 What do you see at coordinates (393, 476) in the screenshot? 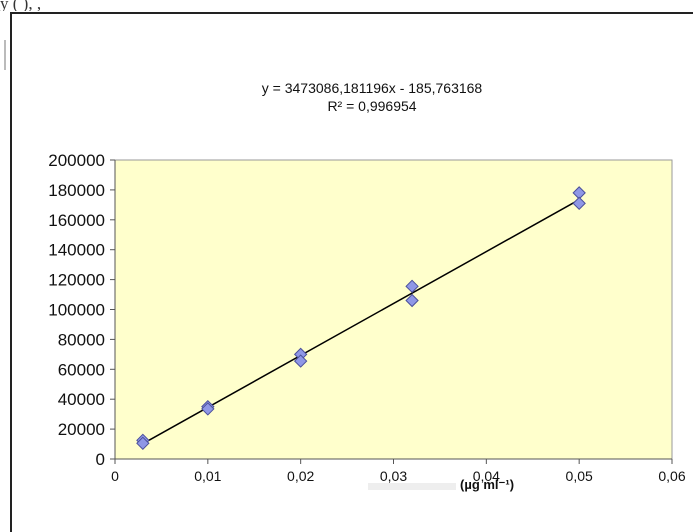
I see `x-tick-label: 0,03` at bounding box center [393, 476].